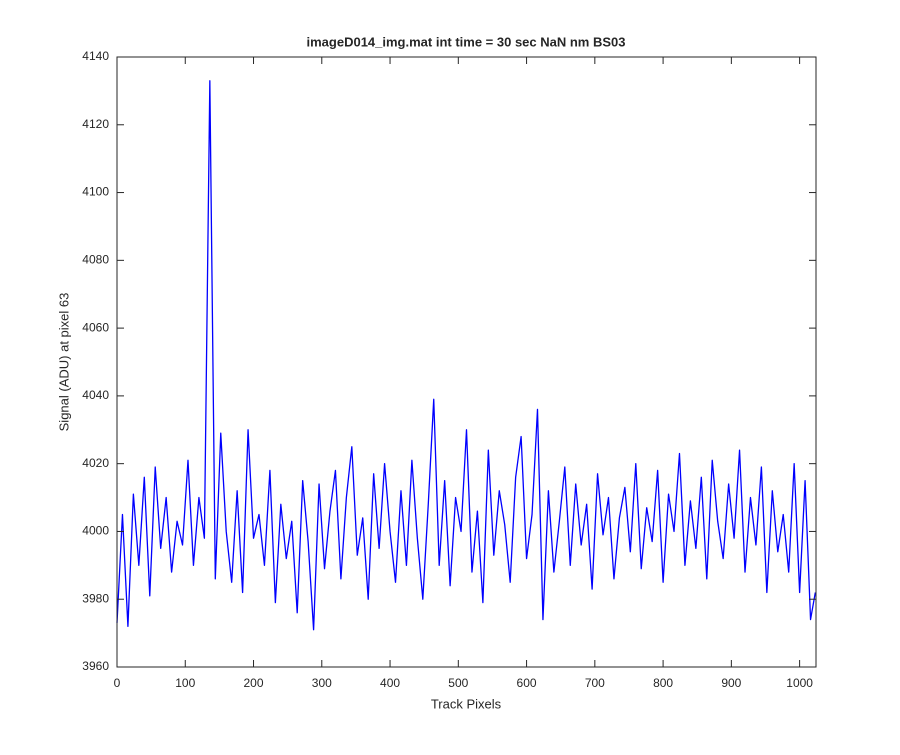  What do you see at coordinates (95, 192) in the screenshot?
I see `y-tick-label: 4100` at bounding box center [95, 192].